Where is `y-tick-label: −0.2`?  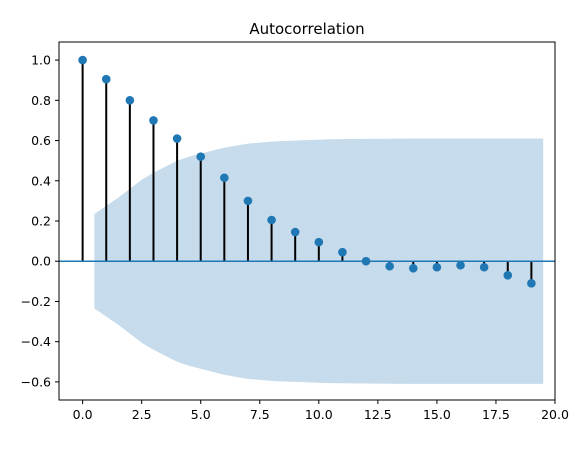
y-tick-label: −0.2 is located at coordinates (36, 301).